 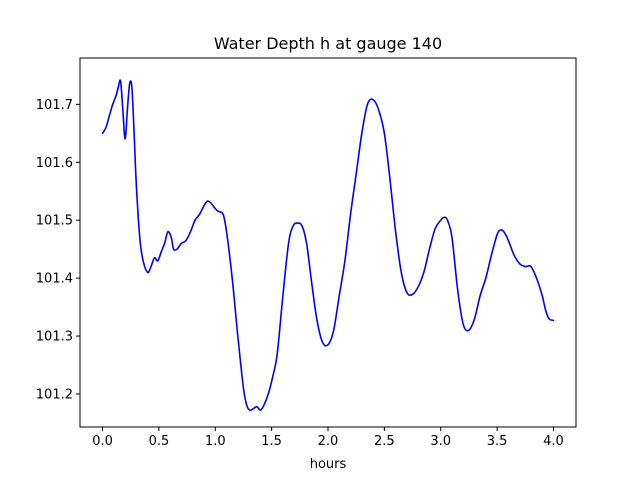 What do you see at coordinates (440, 441) in the screenshot?
I see `x-tick-label: 3.0` at bounding box center [440, 441].